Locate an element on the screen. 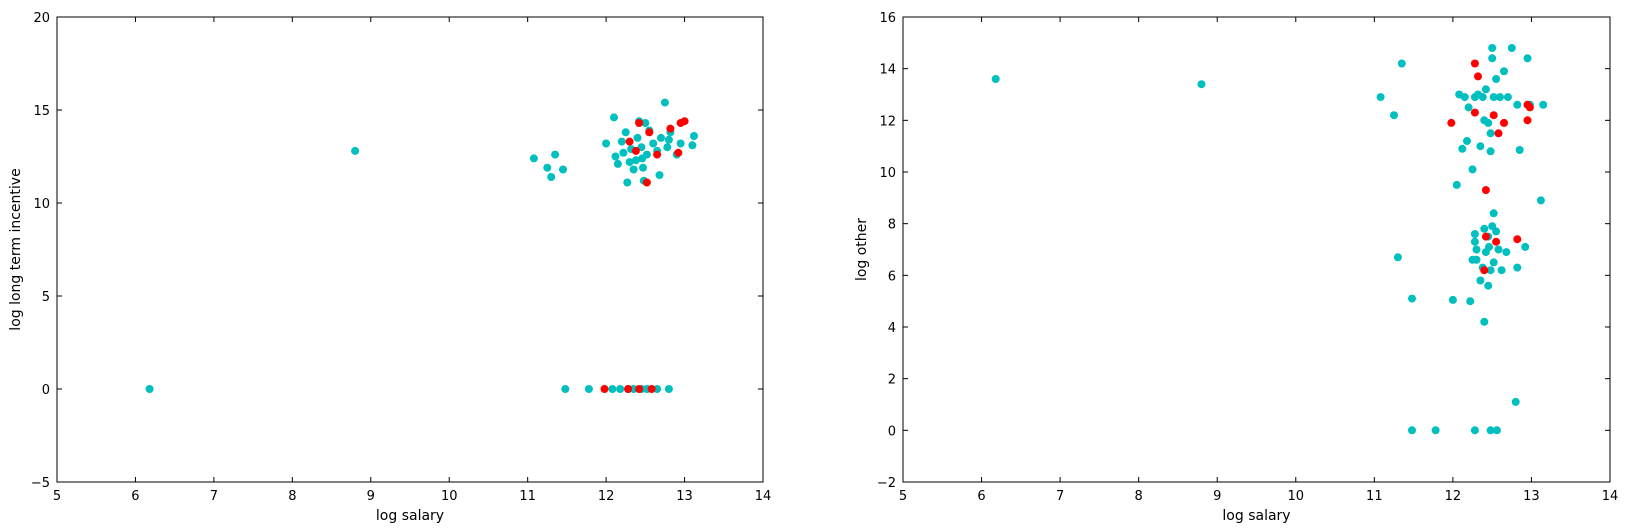  y-tick-label: −2 is located at coordinates (886, 483).